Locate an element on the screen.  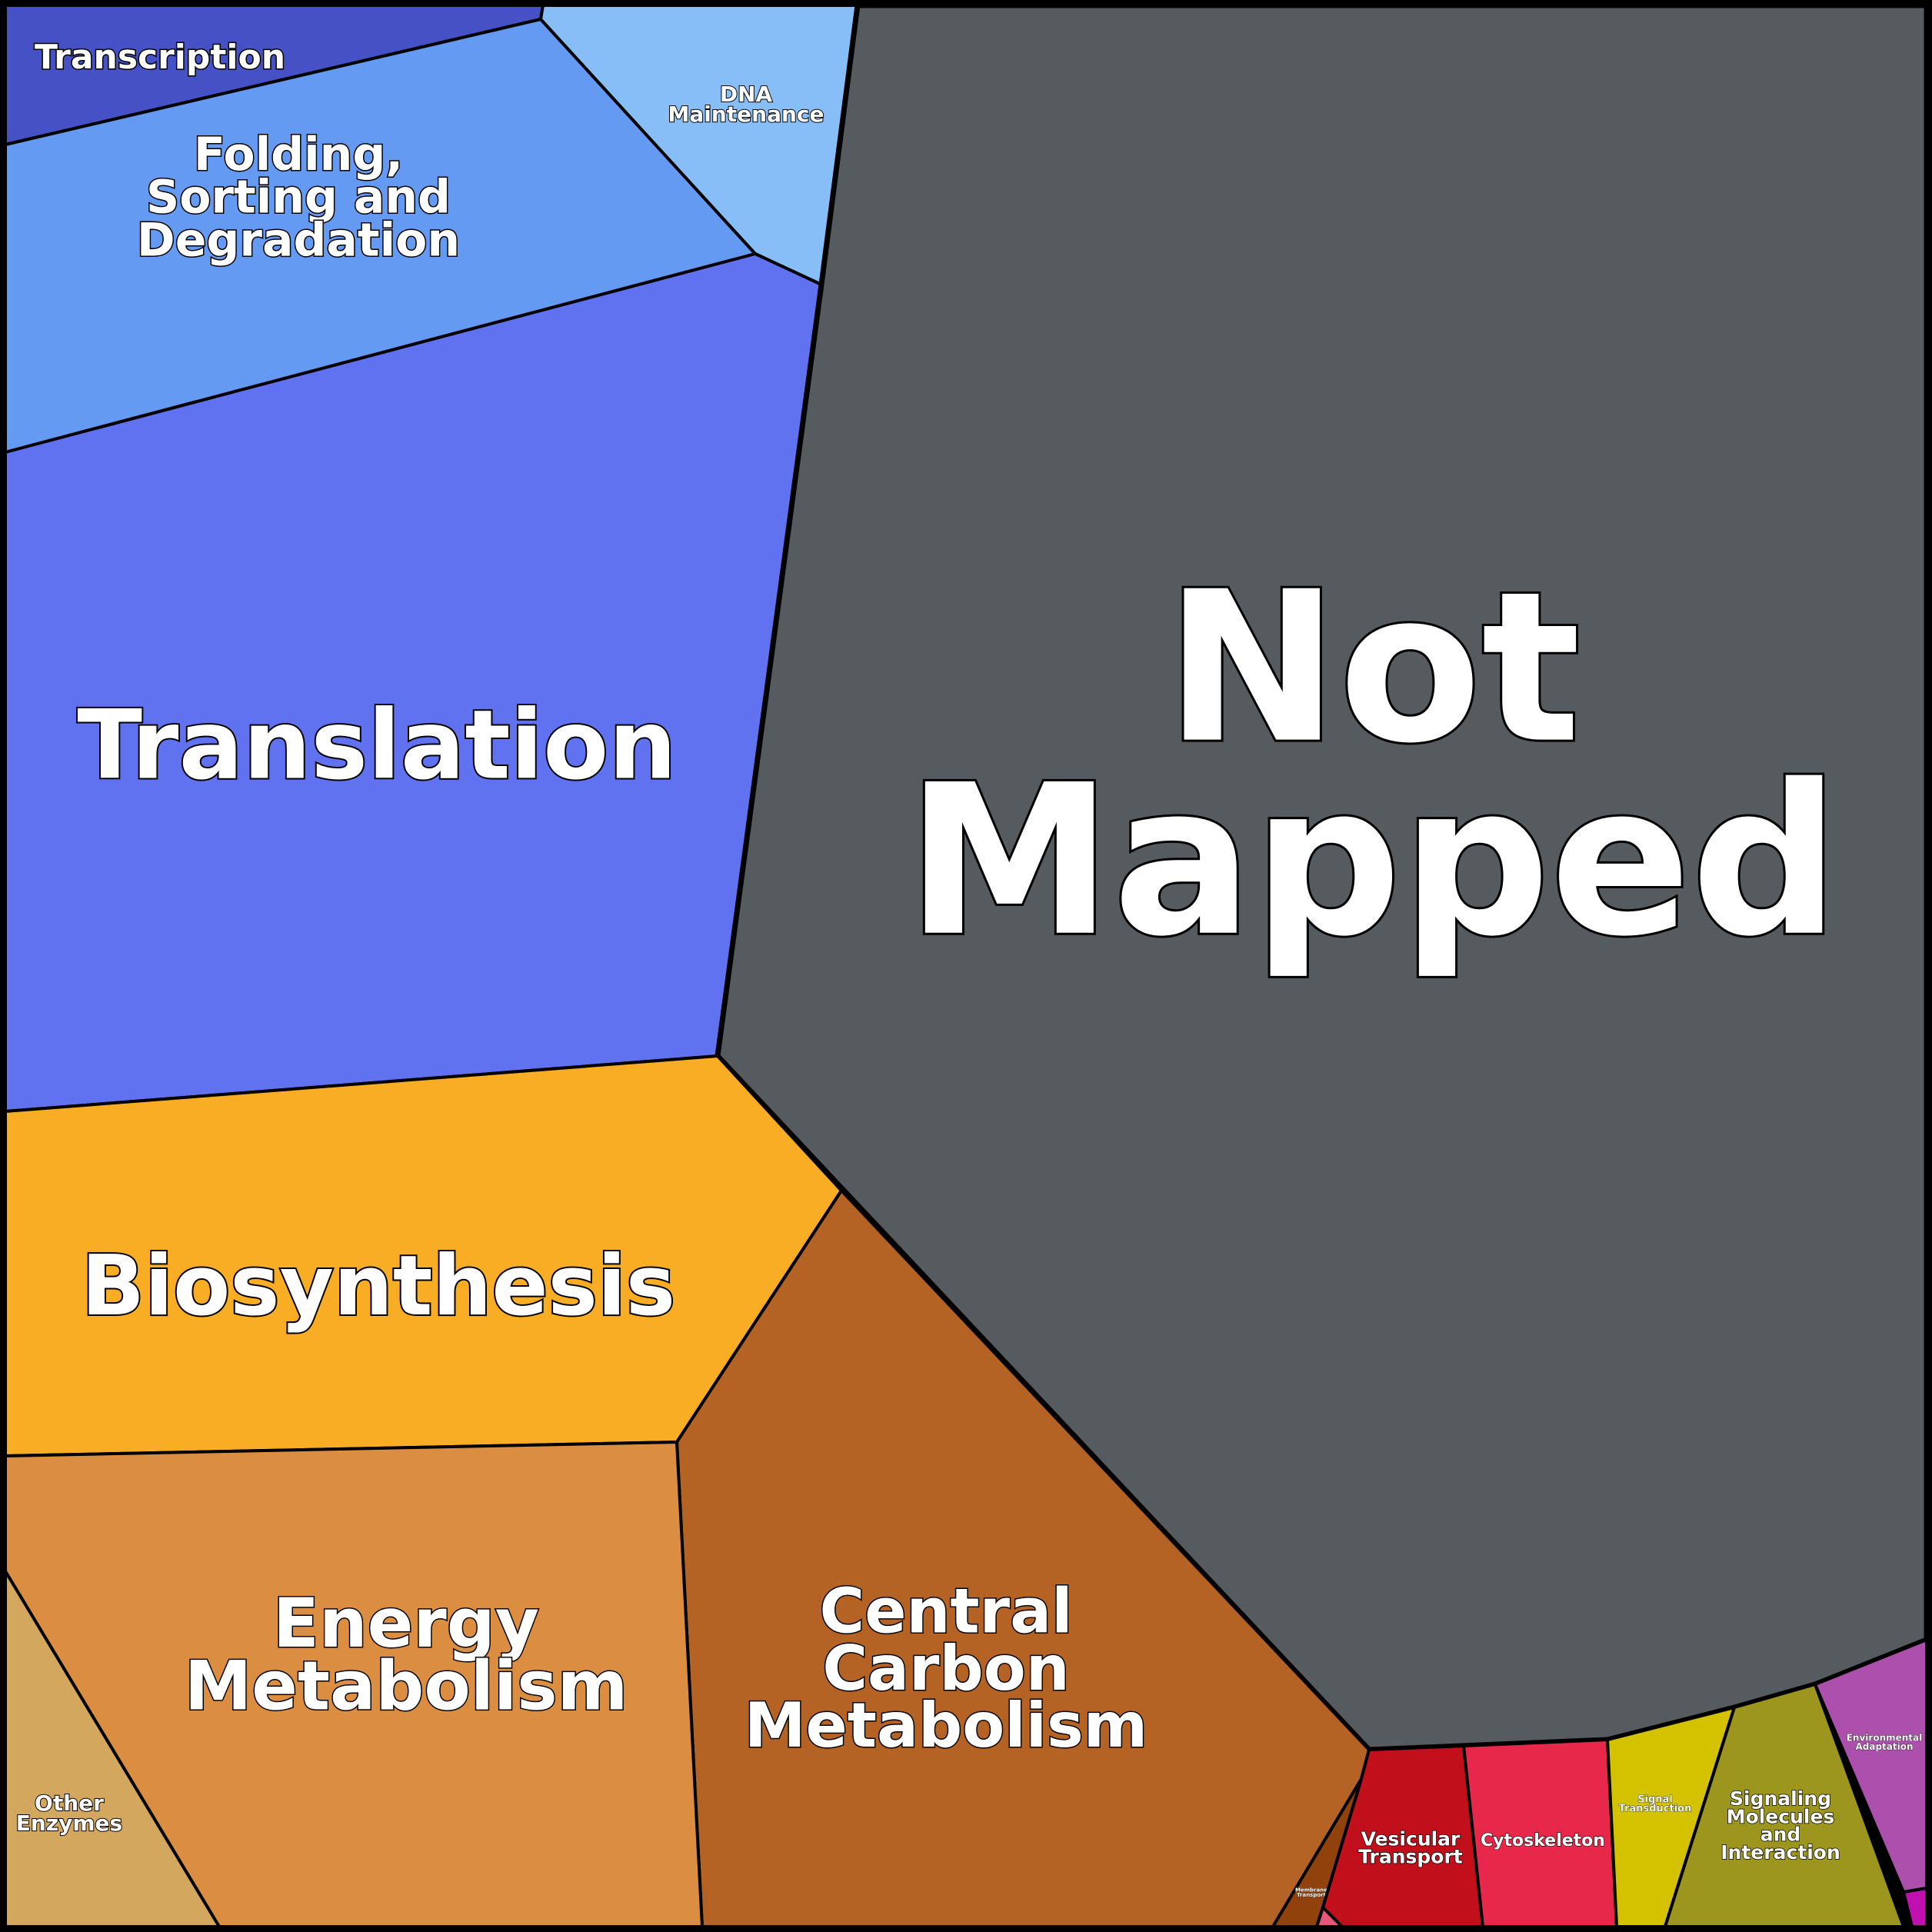
environmental-label-line: Environmental is located at coordinates (1885, 1738).